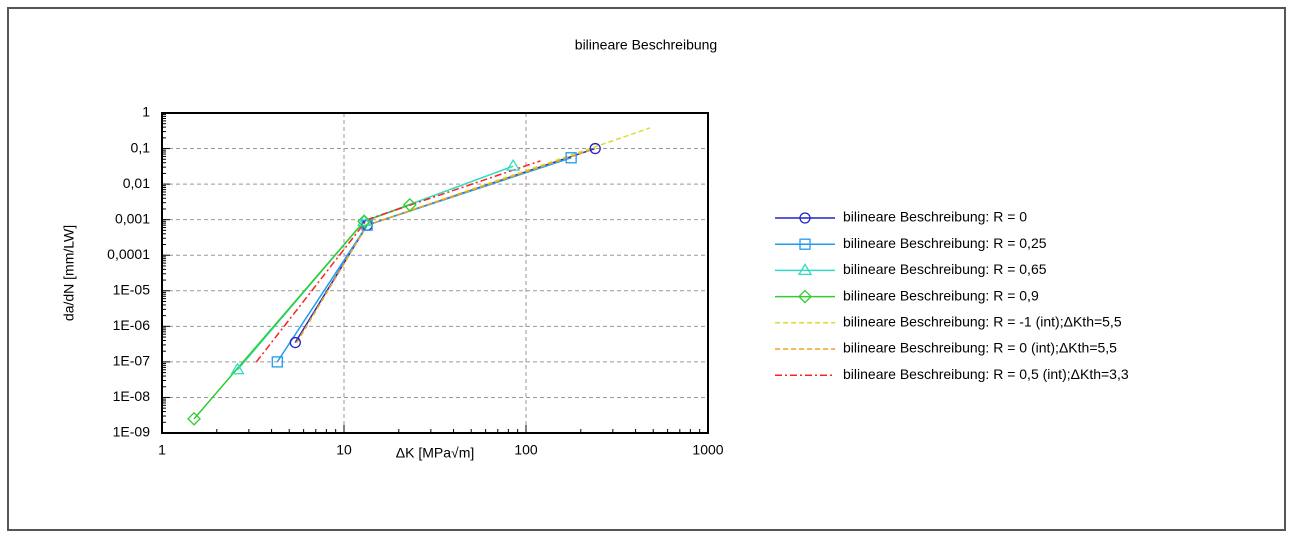  Describe the element at coordinates (646, 45) in the screenshot. I see `chart-title: bilineare Beschreibung` at that location.